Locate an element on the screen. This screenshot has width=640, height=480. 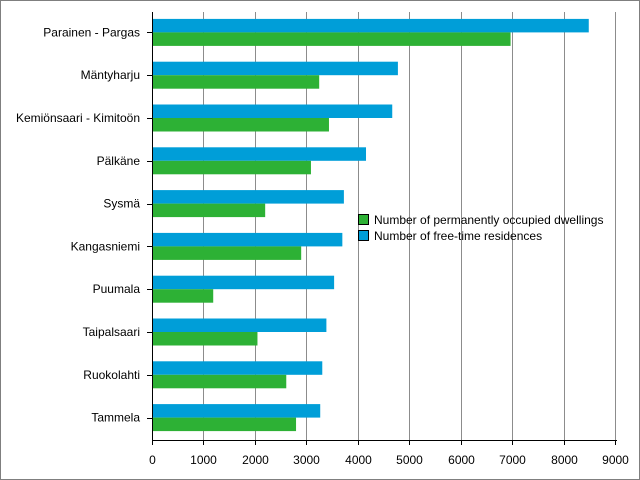
category-label: Parainen - Pargas is located at coordinates (91, 32).